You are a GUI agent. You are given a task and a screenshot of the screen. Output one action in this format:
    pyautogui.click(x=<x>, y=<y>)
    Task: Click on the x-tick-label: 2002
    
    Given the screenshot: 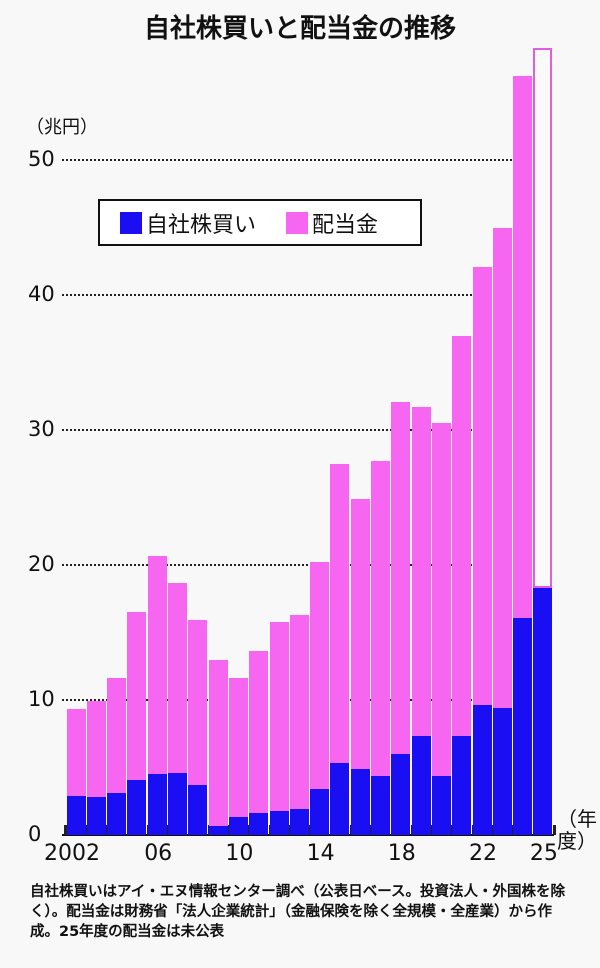 What is the action you would take?
    pyautogui.click(x=72, y=853)
    